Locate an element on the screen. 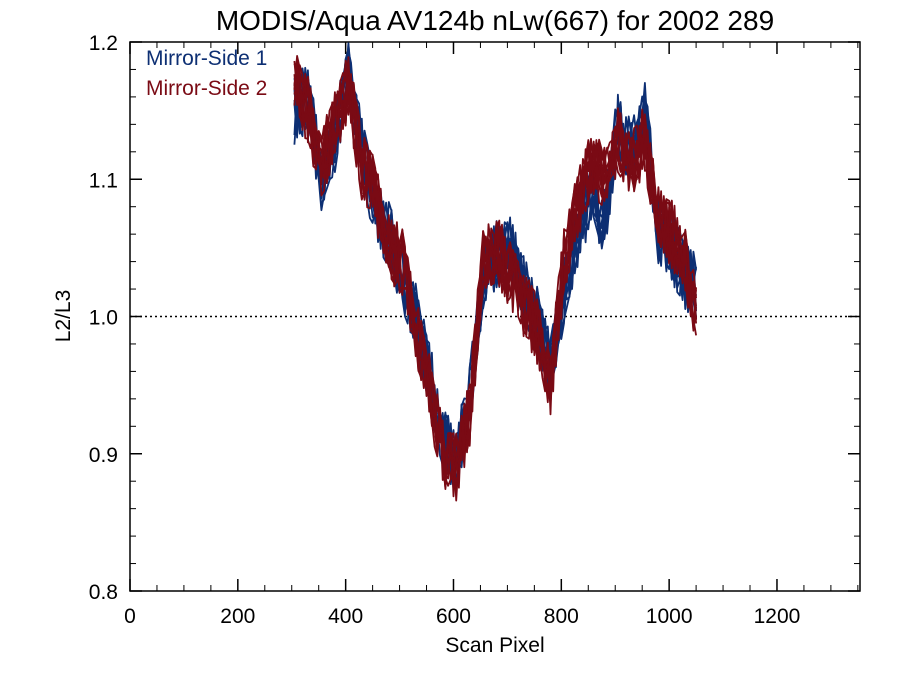 The height and width of the screenshot is (675, 900). x-tick-labels: 0 200 400 600 800 1000 1200 is located at coordinates (462, 616).